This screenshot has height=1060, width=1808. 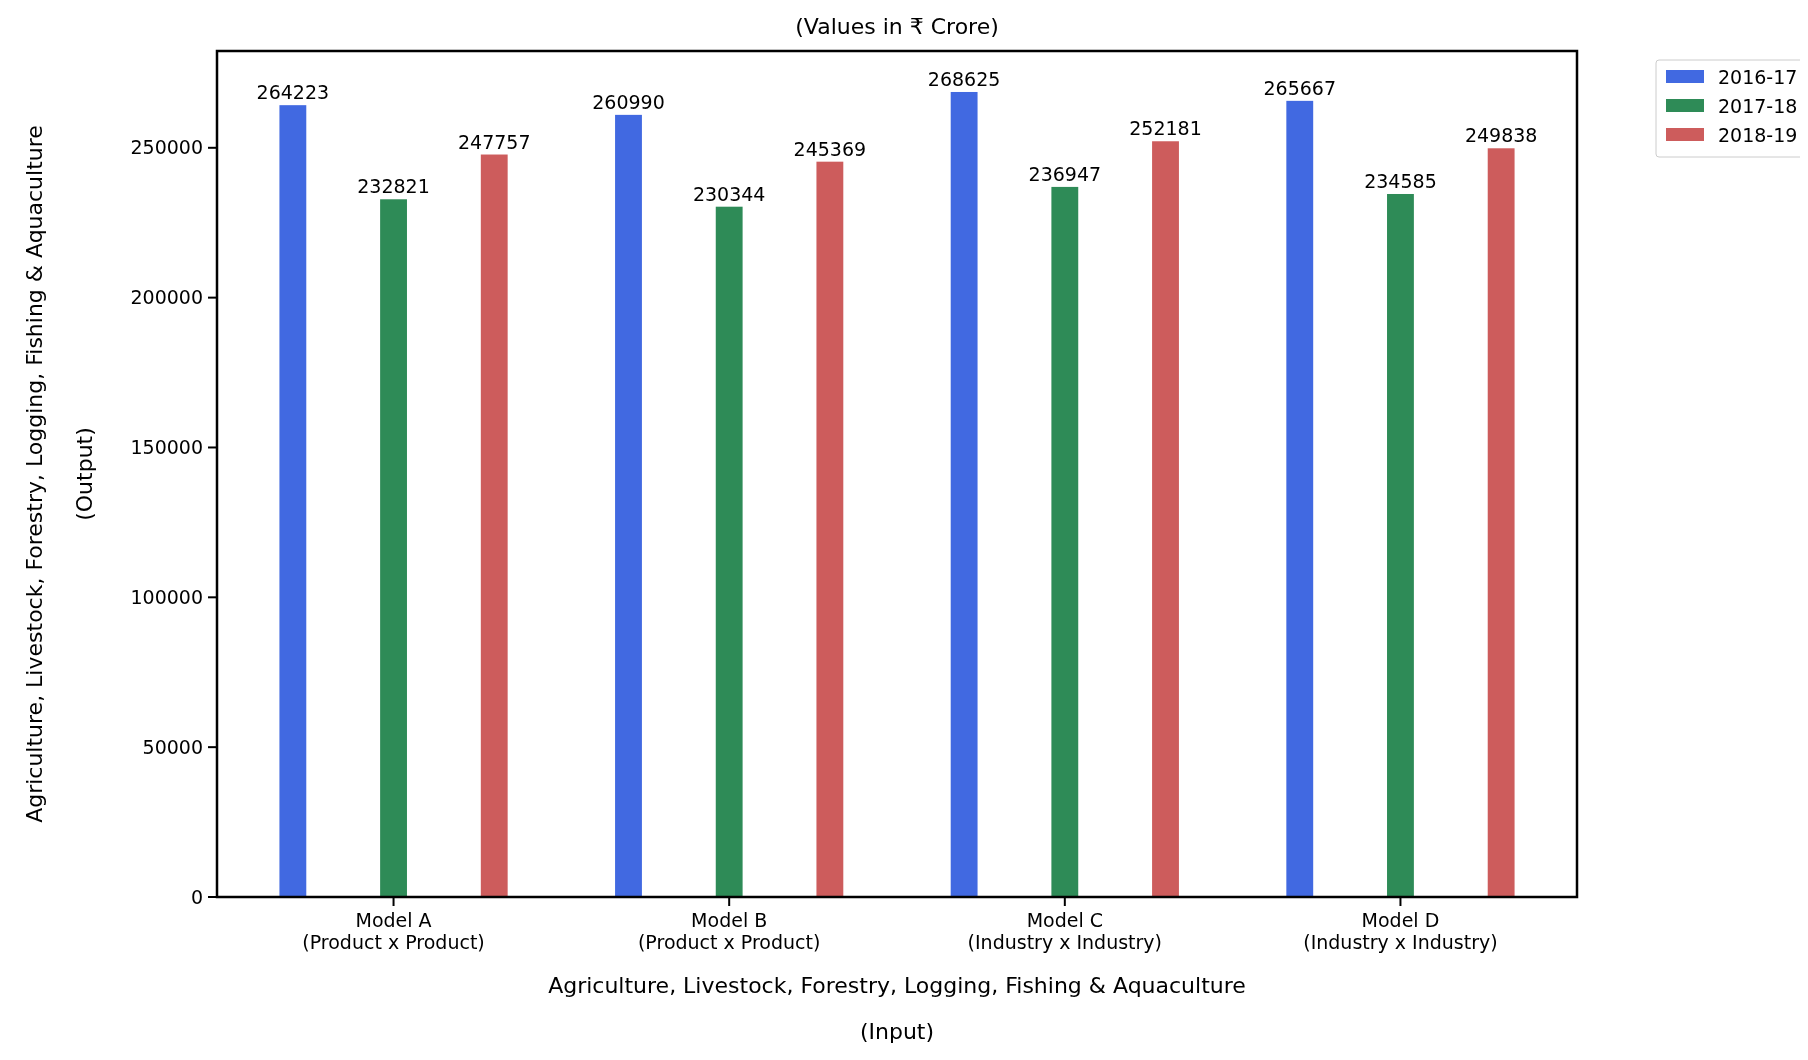 What do you see at coordinates (897, 1008) in the screenshot?
I see `x-axis-title: Agriculture, Livestock, Forestry, Logging, Fishing & Aquaculture (Input)` at bounding box center [897, 1008].